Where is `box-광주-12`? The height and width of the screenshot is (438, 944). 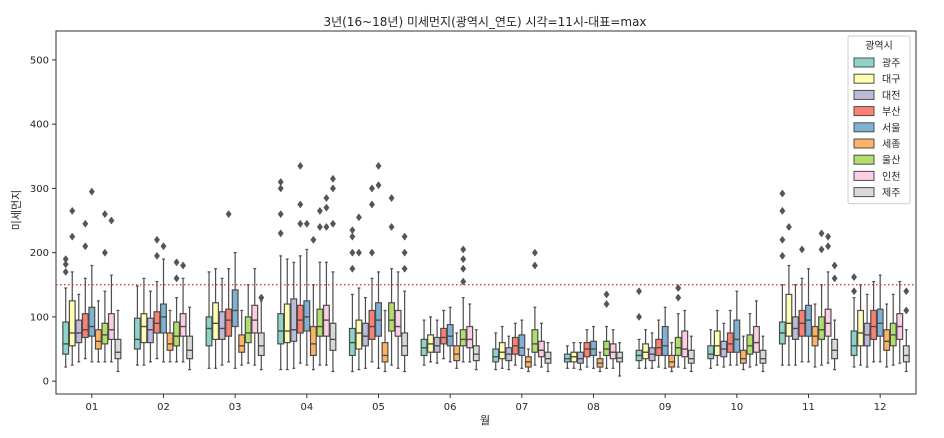
box-광주-12 is located at coordinates (854, 320).